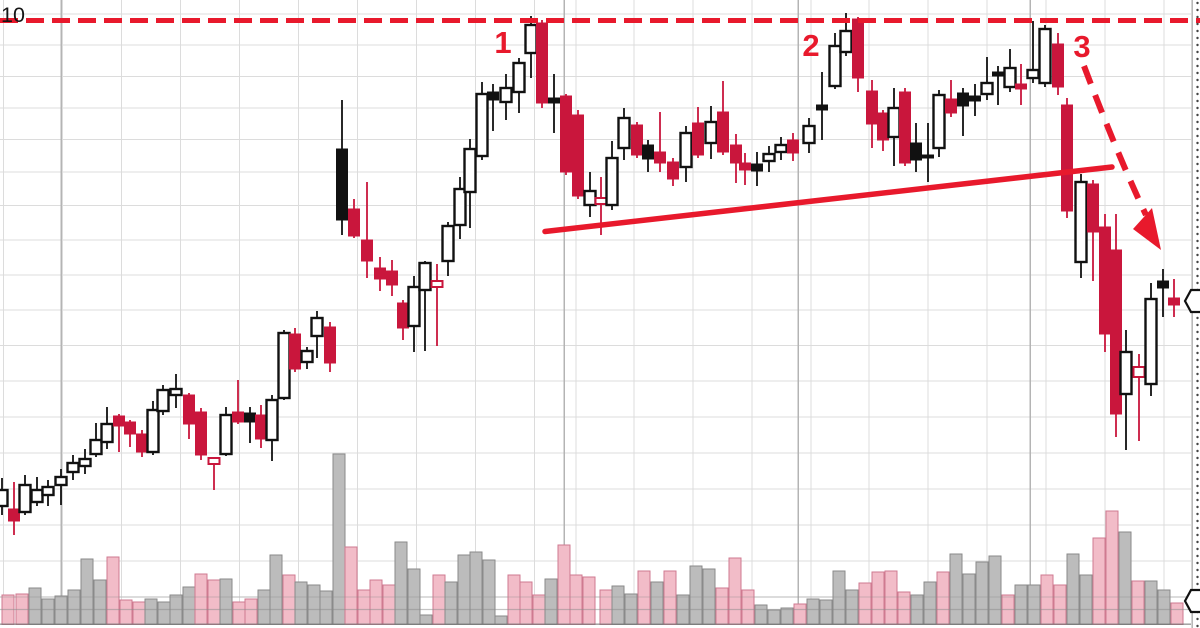 The image size is (1200, 628). What do you see at coordinates (810, 45) in the screenshot?
I see `svg-text: 2` at bounding box center [810, 45].